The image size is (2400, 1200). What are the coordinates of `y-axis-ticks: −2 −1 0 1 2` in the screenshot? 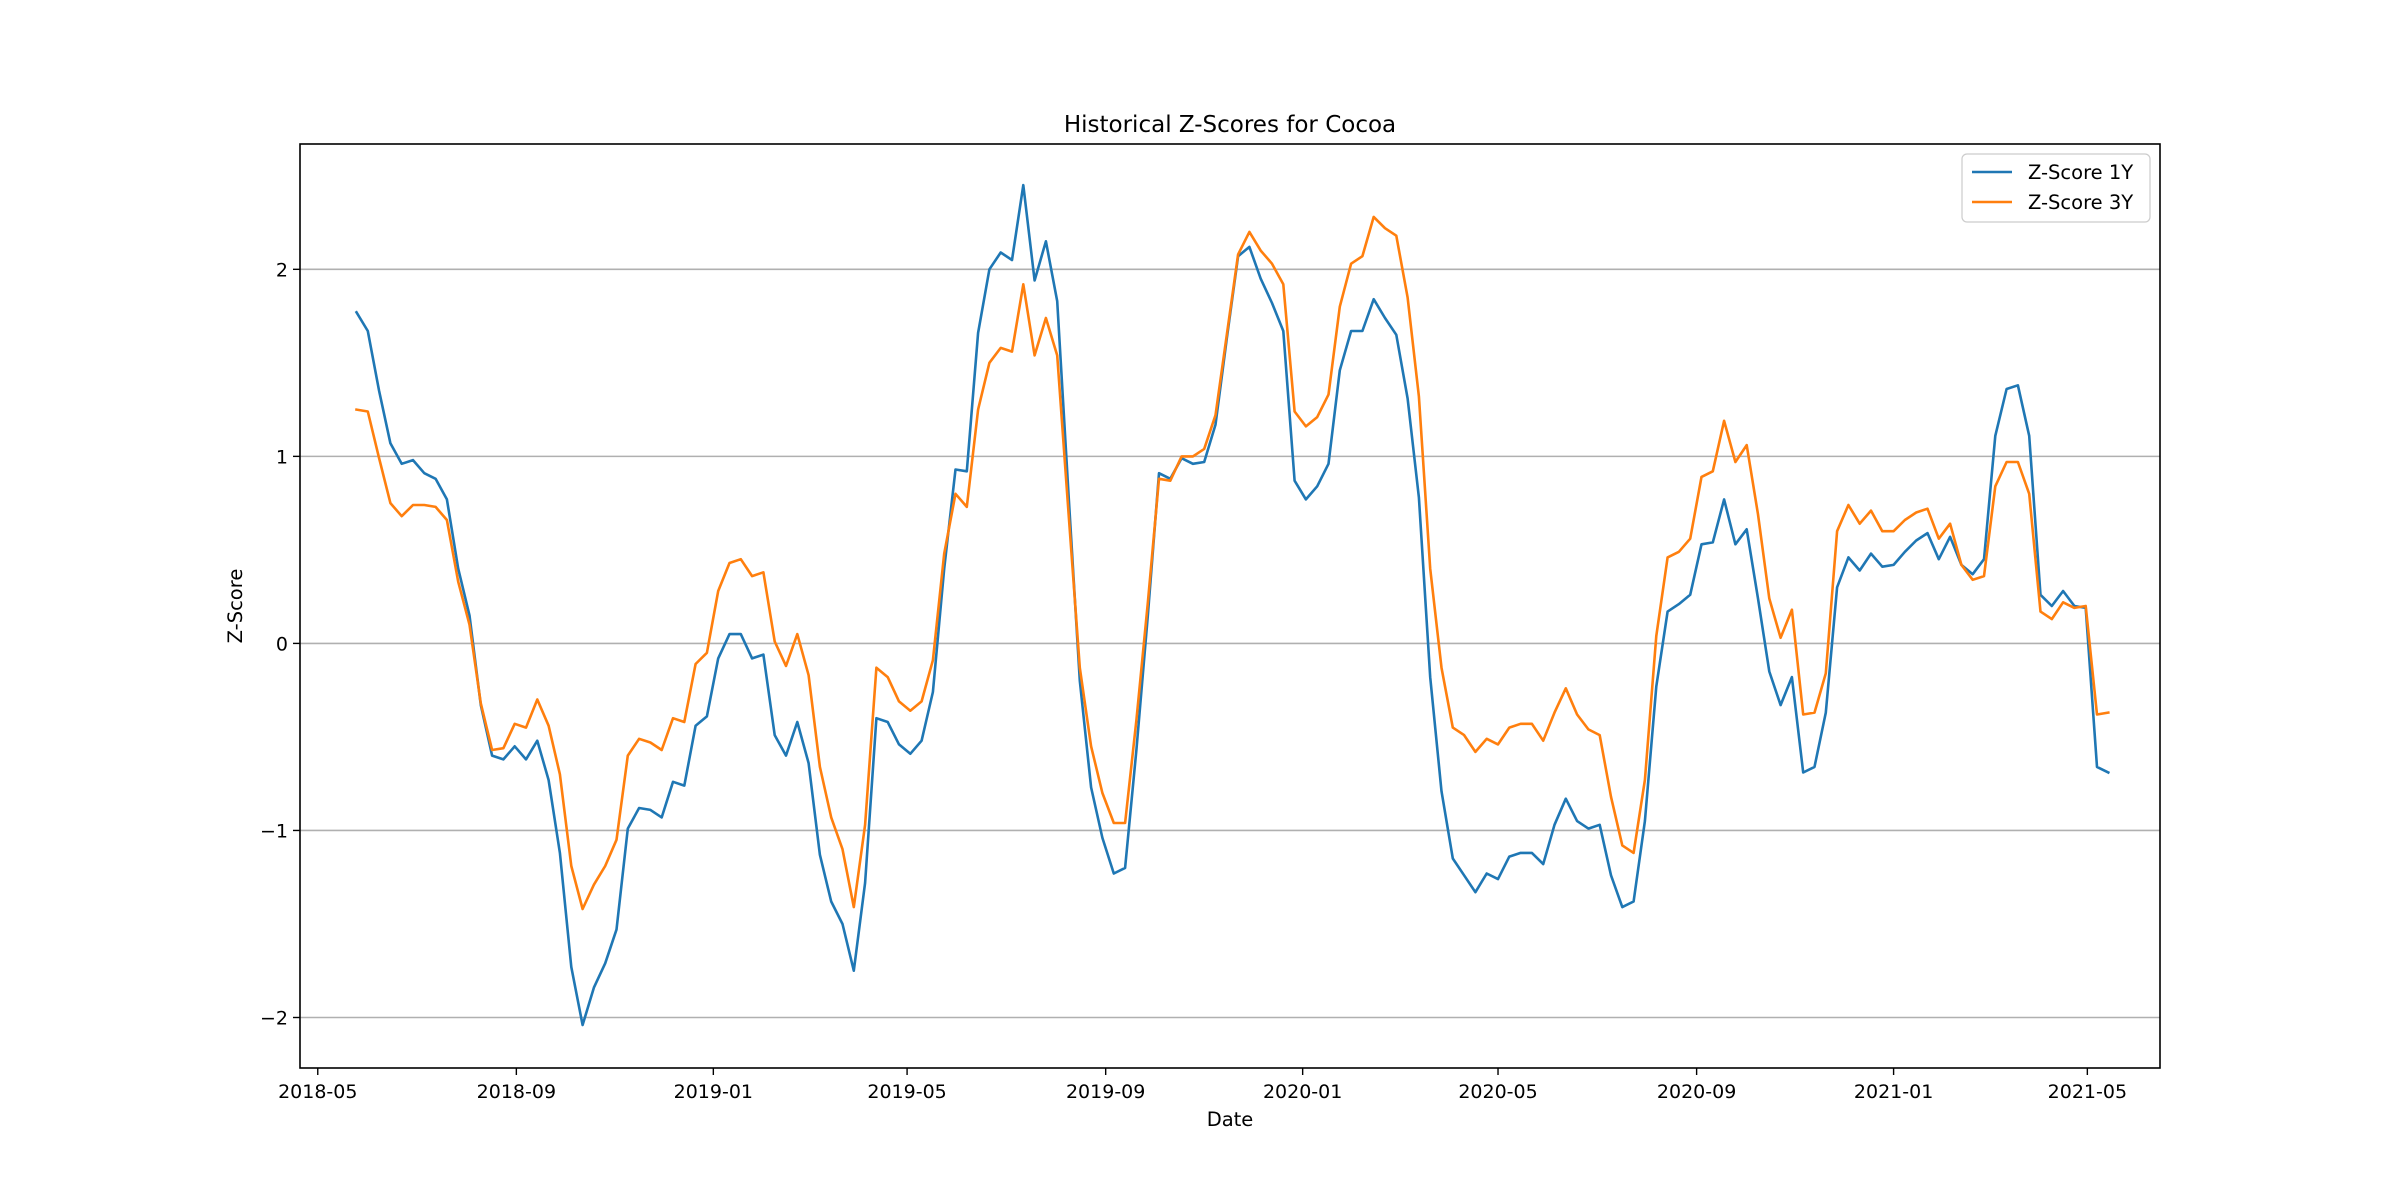 It's located at (280, 644).